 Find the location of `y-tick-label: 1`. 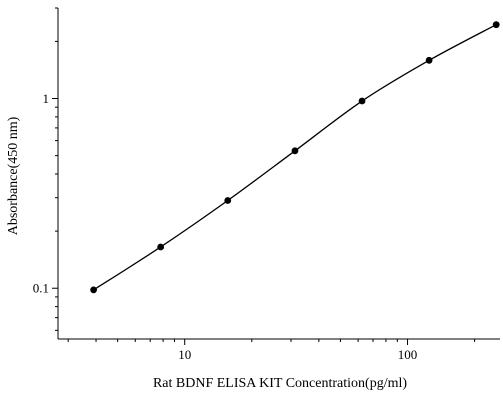

y-tick-label: 1 is located at coordinates (46, 98).